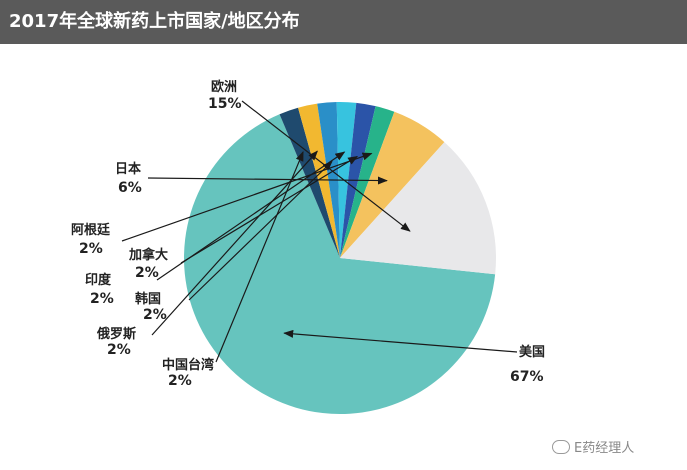  I want to click on slice-label-4: 印度, so click(98, 280).